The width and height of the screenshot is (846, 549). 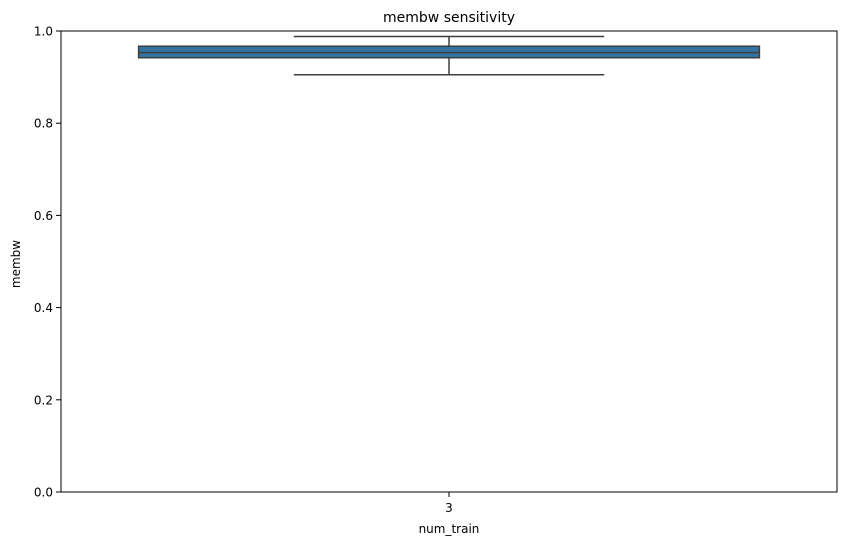 What do you see at coordinates (449, 508) in the screenshot?
I see `x-tick-label: 3` at bounding box center [449, 508].